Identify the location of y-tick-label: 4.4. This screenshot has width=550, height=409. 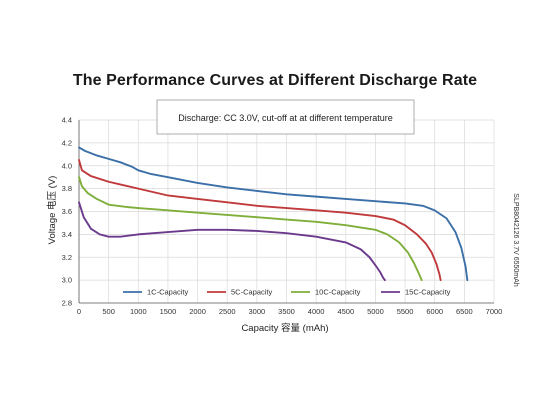
(67, 120).